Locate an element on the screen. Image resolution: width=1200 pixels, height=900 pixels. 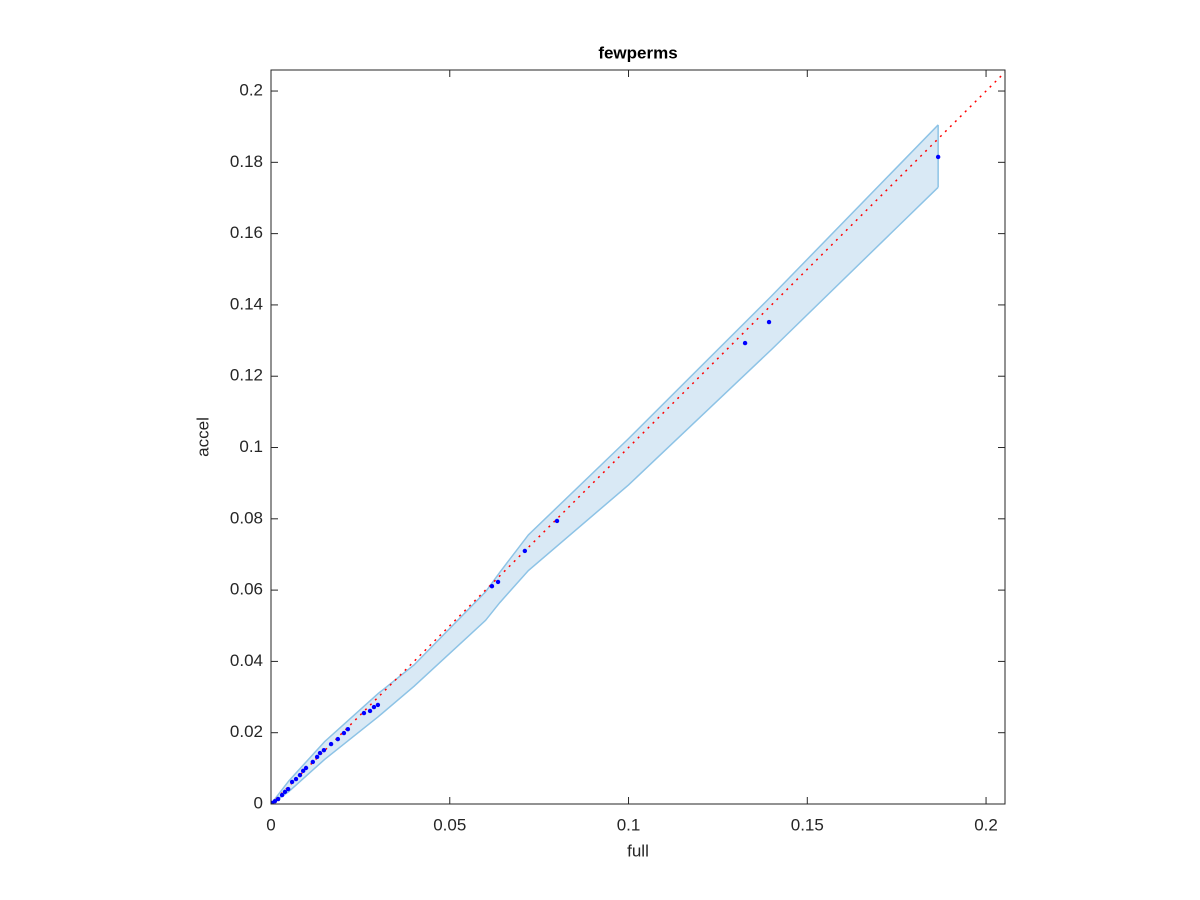
y-tick-label: 0.16 is located at coordinates (246, 232).